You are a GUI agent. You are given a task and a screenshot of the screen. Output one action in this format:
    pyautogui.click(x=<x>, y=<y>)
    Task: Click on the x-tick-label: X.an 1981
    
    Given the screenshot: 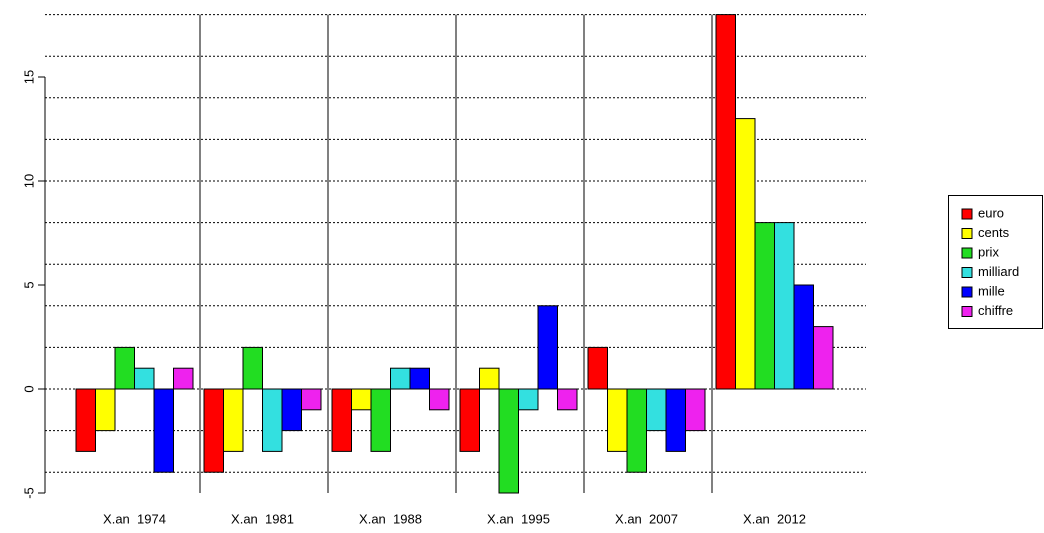 What is the action you would take?
    pyautogui.click(x=262, y=518)
    